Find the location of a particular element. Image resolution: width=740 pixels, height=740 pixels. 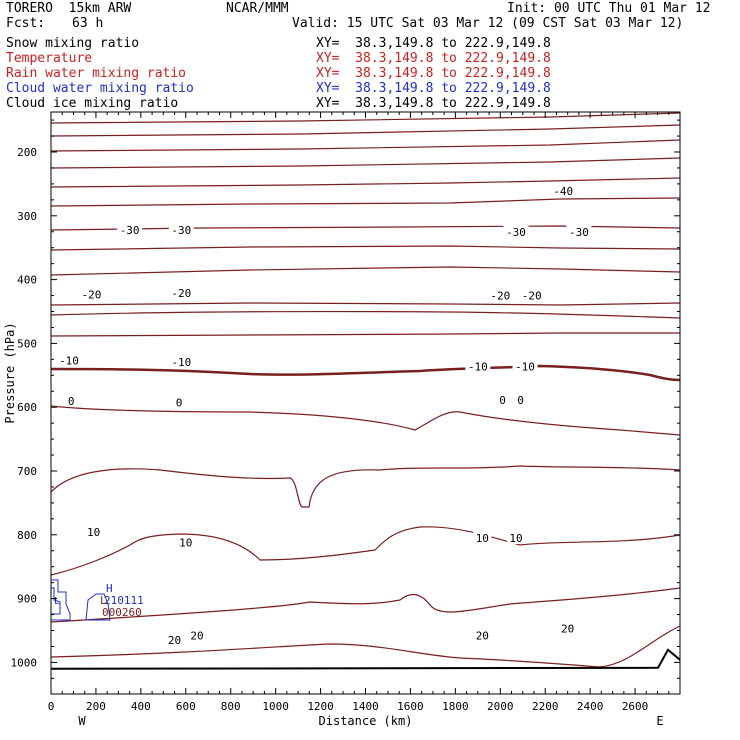

field-label-temperature: Temperature is located at coordinates (49, 58).